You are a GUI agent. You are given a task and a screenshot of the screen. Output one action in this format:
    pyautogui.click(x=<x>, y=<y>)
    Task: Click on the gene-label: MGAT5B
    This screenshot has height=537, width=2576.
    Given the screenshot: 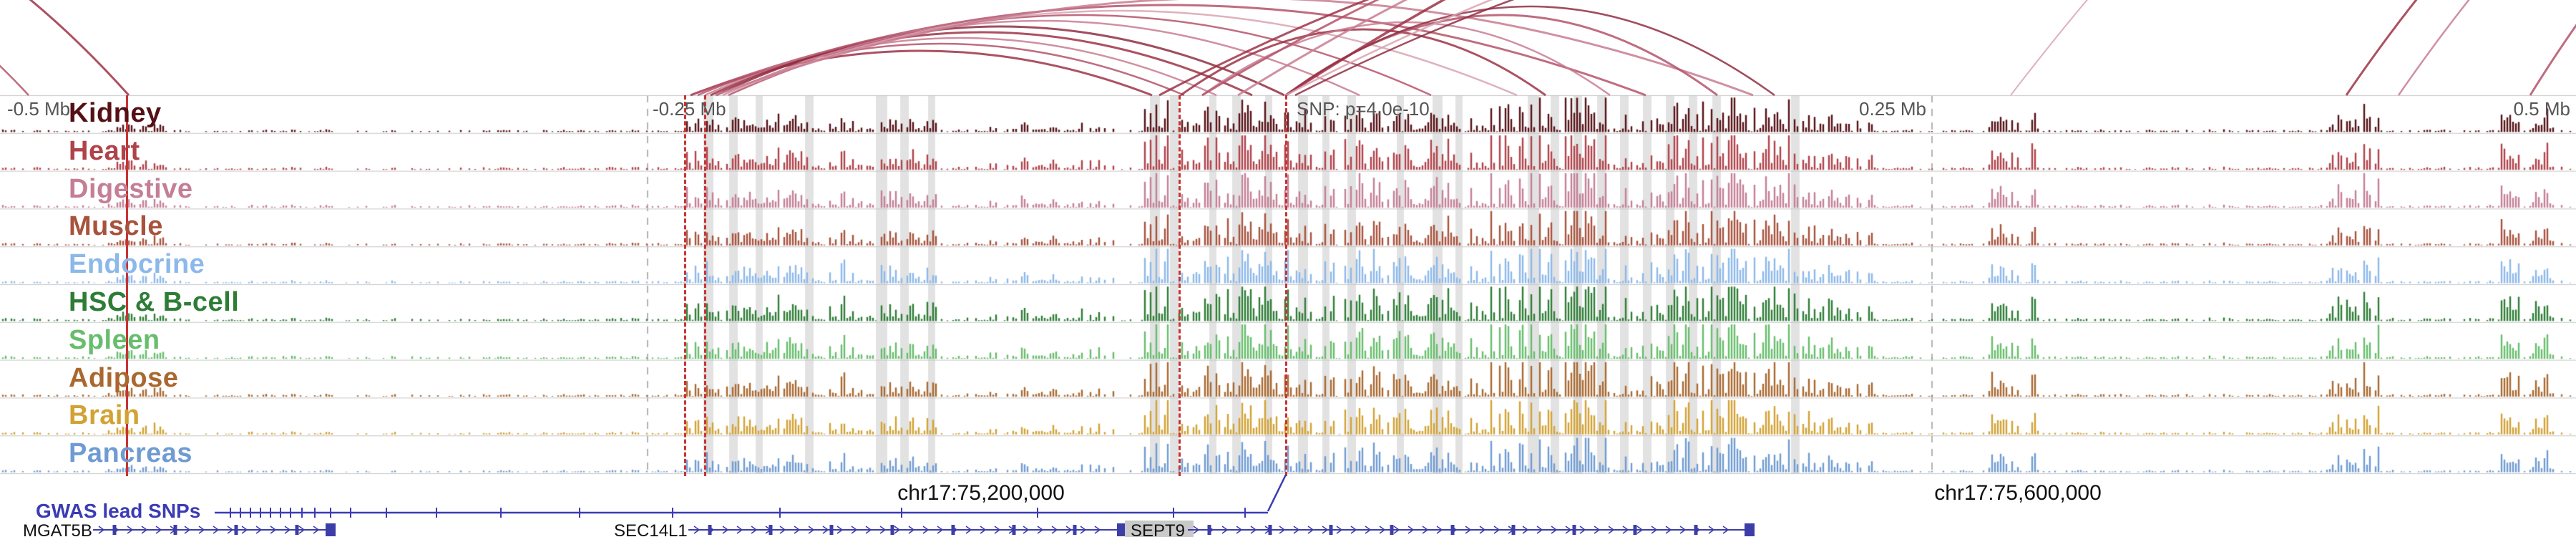 What is the action you would take?
    pyautogui.click(x=57, y=529)
    